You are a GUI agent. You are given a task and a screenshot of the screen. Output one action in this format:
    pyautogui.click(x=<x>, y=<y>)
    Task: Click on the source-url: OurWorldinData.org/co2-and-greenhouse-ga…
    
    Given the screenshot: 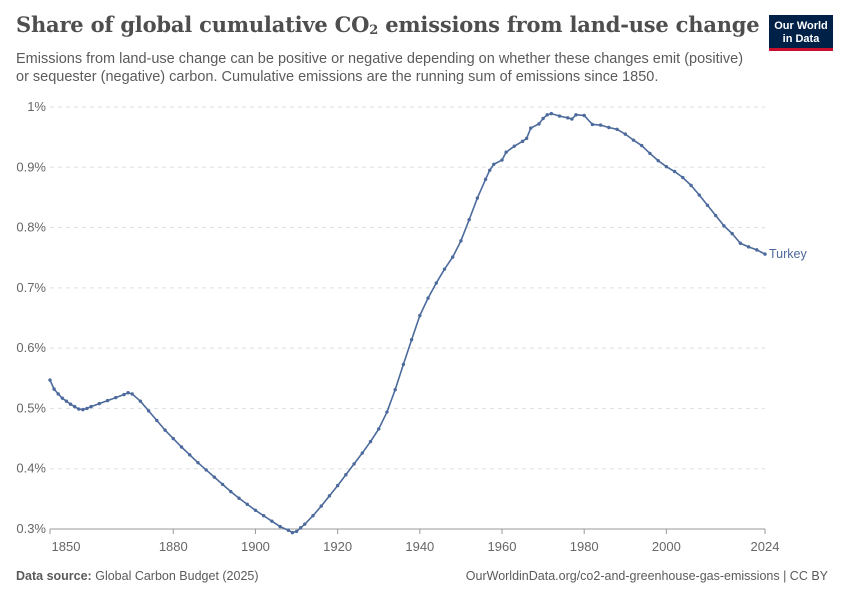 What is the action you would take?
    pyautogui.click(x=646, y=576)
    